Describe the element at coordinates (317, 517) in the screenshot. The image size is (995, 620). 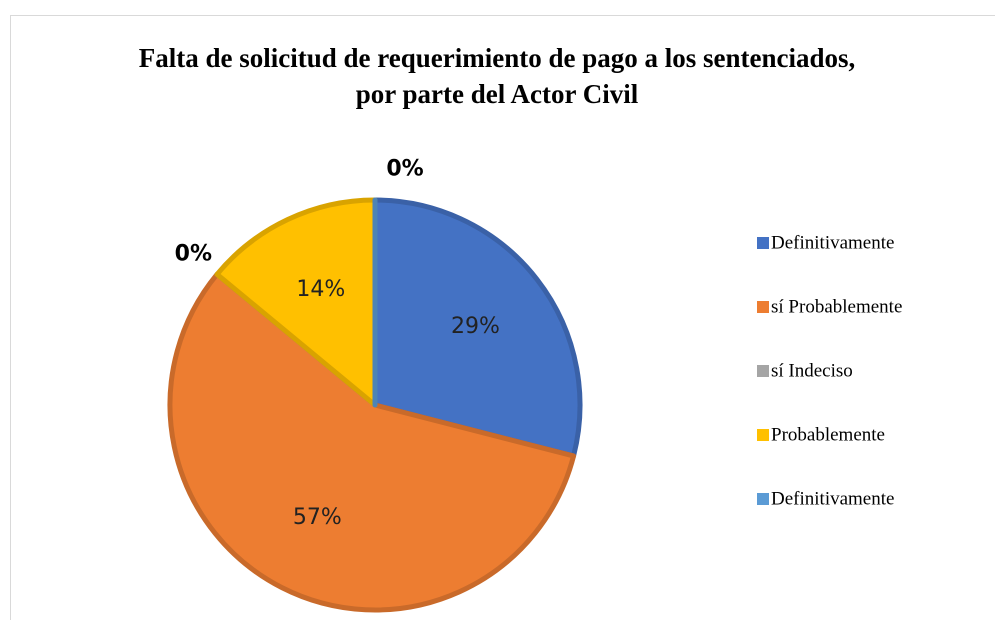
I see `data-label: 57%` at that location.